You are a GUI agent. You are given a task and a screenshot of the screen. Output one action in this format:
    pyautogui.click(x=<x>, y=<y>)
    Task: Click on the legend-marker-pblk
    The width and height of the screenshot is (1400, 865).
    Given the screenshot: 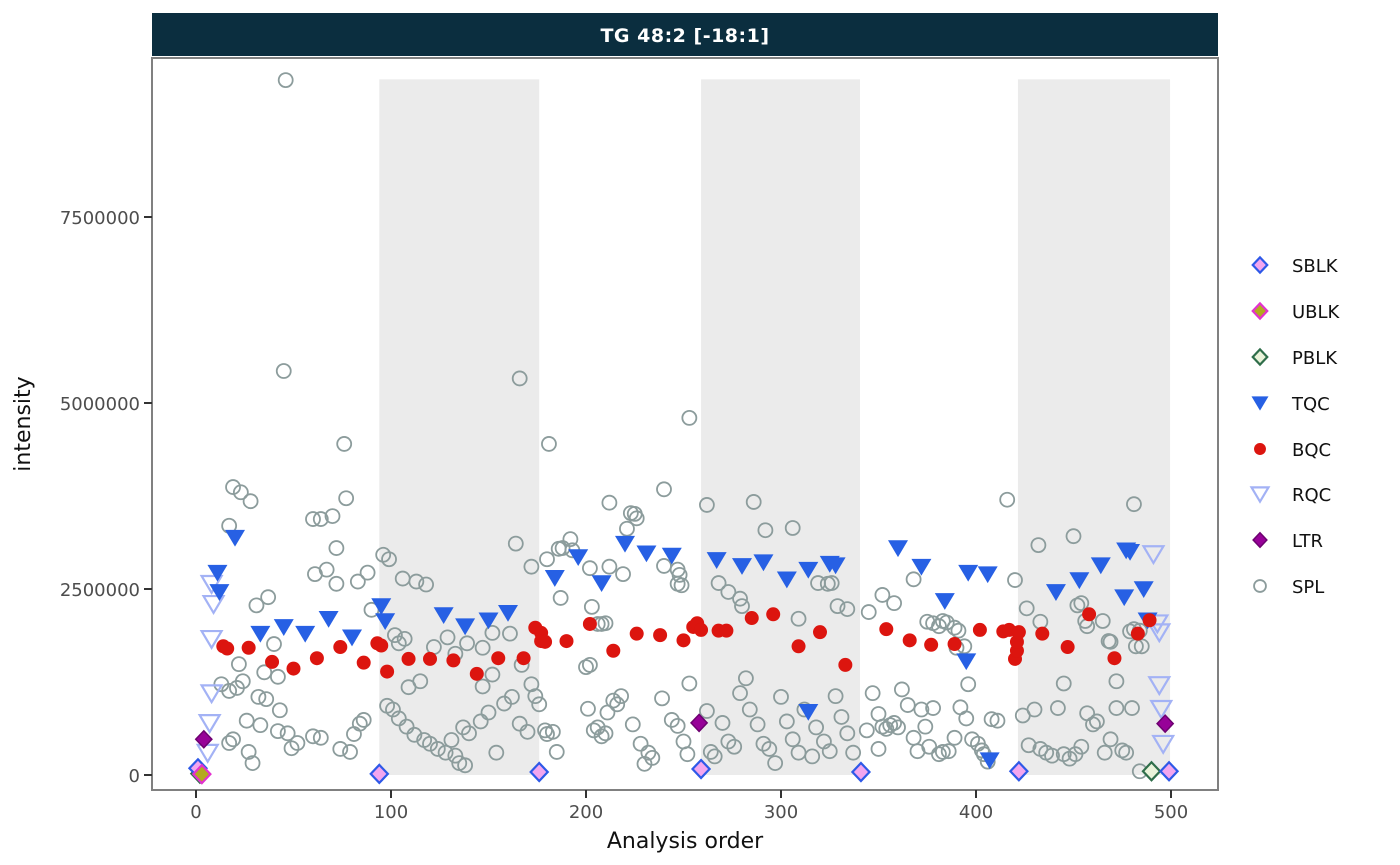 What is the action you would take?
    pyautogui.click(x=1260, y=357)
    